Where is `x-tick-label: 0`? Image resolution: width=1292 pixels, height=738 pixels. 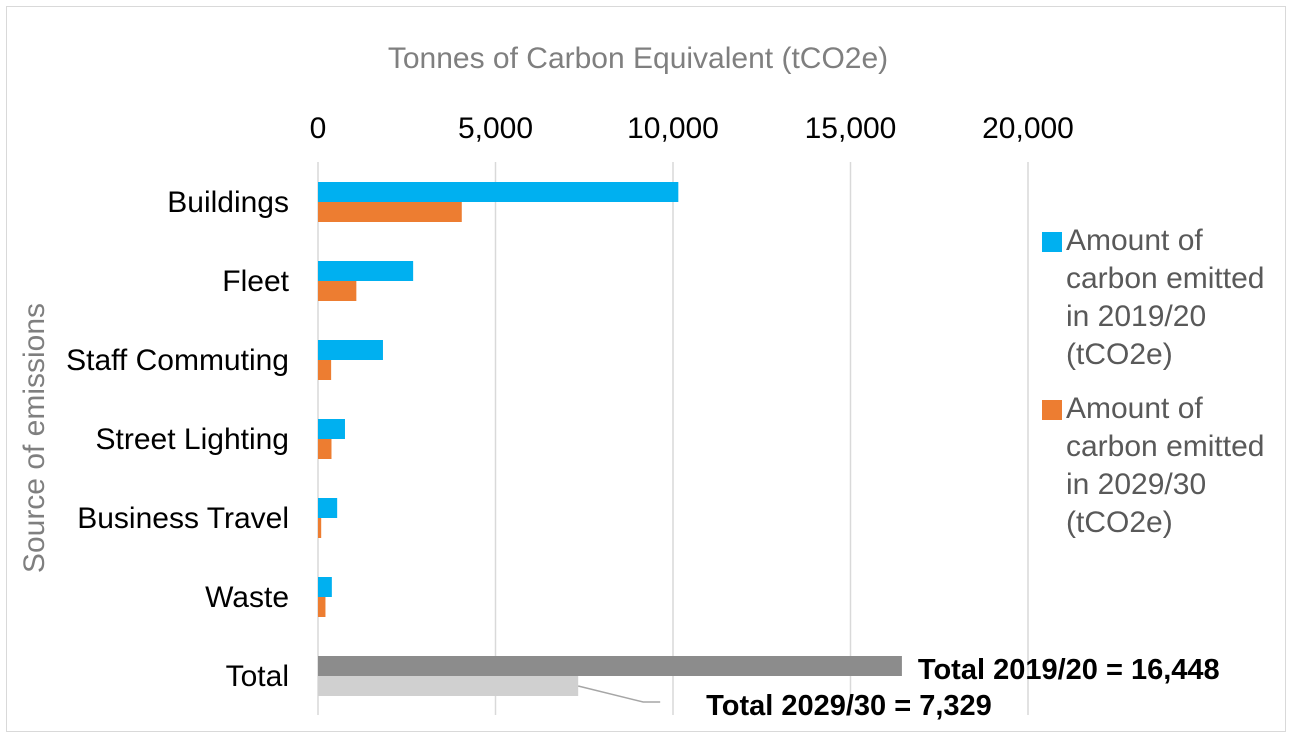 x-tick-label: 0 is located at coordinates (318, 128).